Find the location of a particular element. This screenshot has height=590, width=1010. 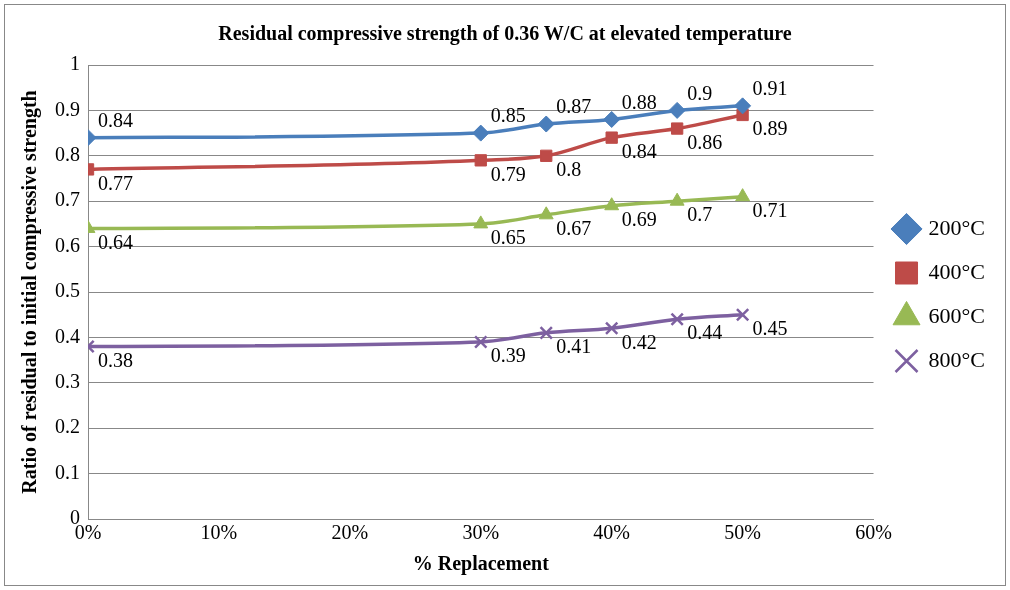

x-tick-label: 50% is located at coordinates (742, 532).